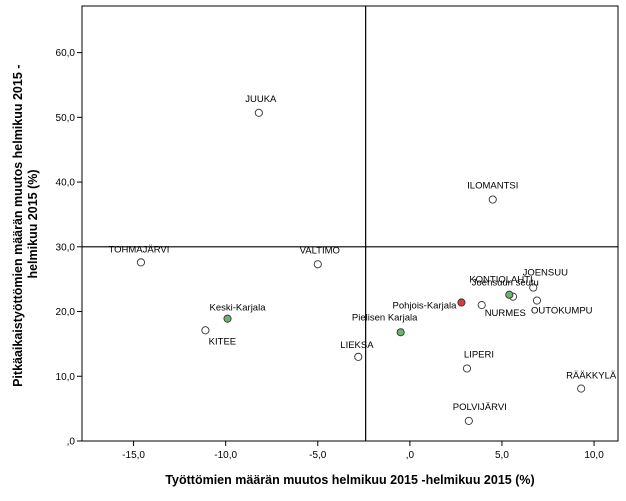 This screenshot has height=501, width=626. What do you see at coordinates (480, 407) in the screenshot?
I see `point-label-polvijärvi: POLVIJÄRVI` at bounding box center [480, 407].